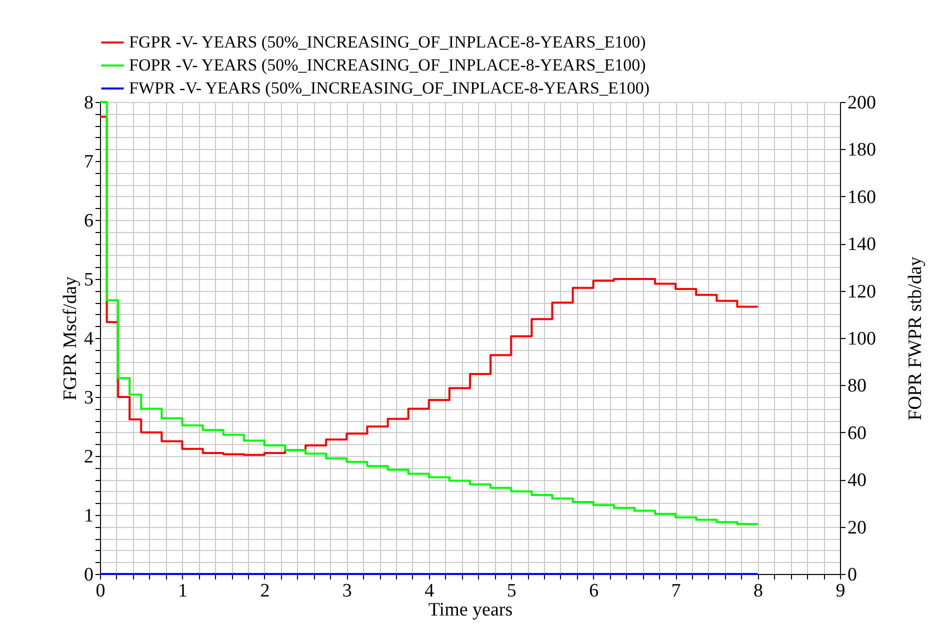  Describe the element at coordinates (89, 103) in the screenshot. I see `y-tick-label: 8` at that location.